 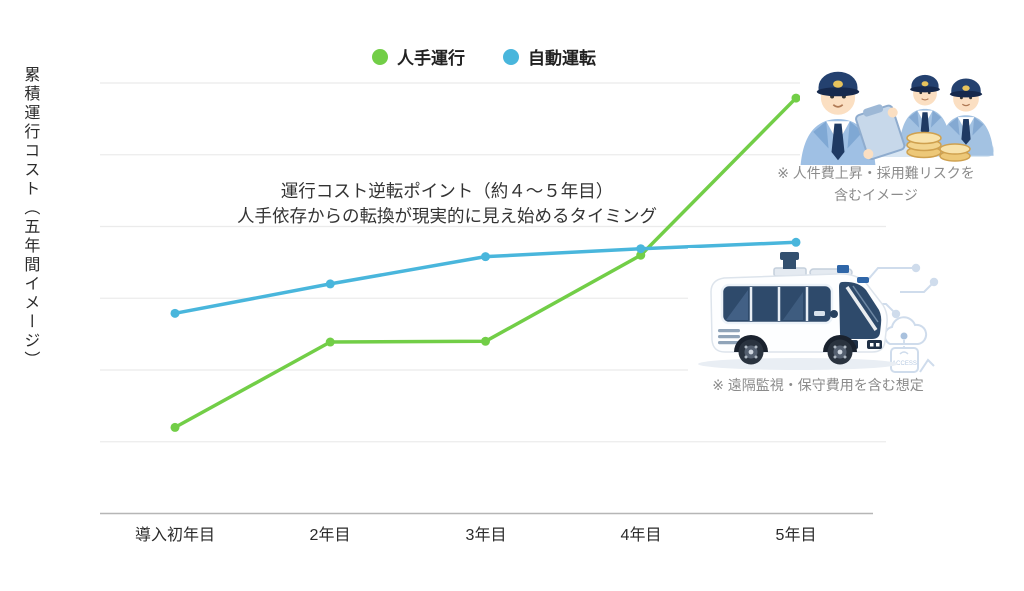 What do you see at coordinates (905, 334) in the screenshot?
I see `cloud-icon` at bounding box center [905, 334].